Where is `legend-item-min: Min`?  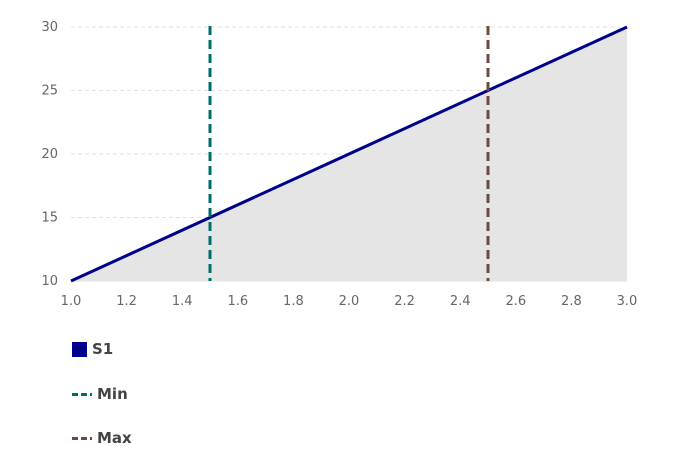 legend-item-min: Min is located at coordinates (100, 394).